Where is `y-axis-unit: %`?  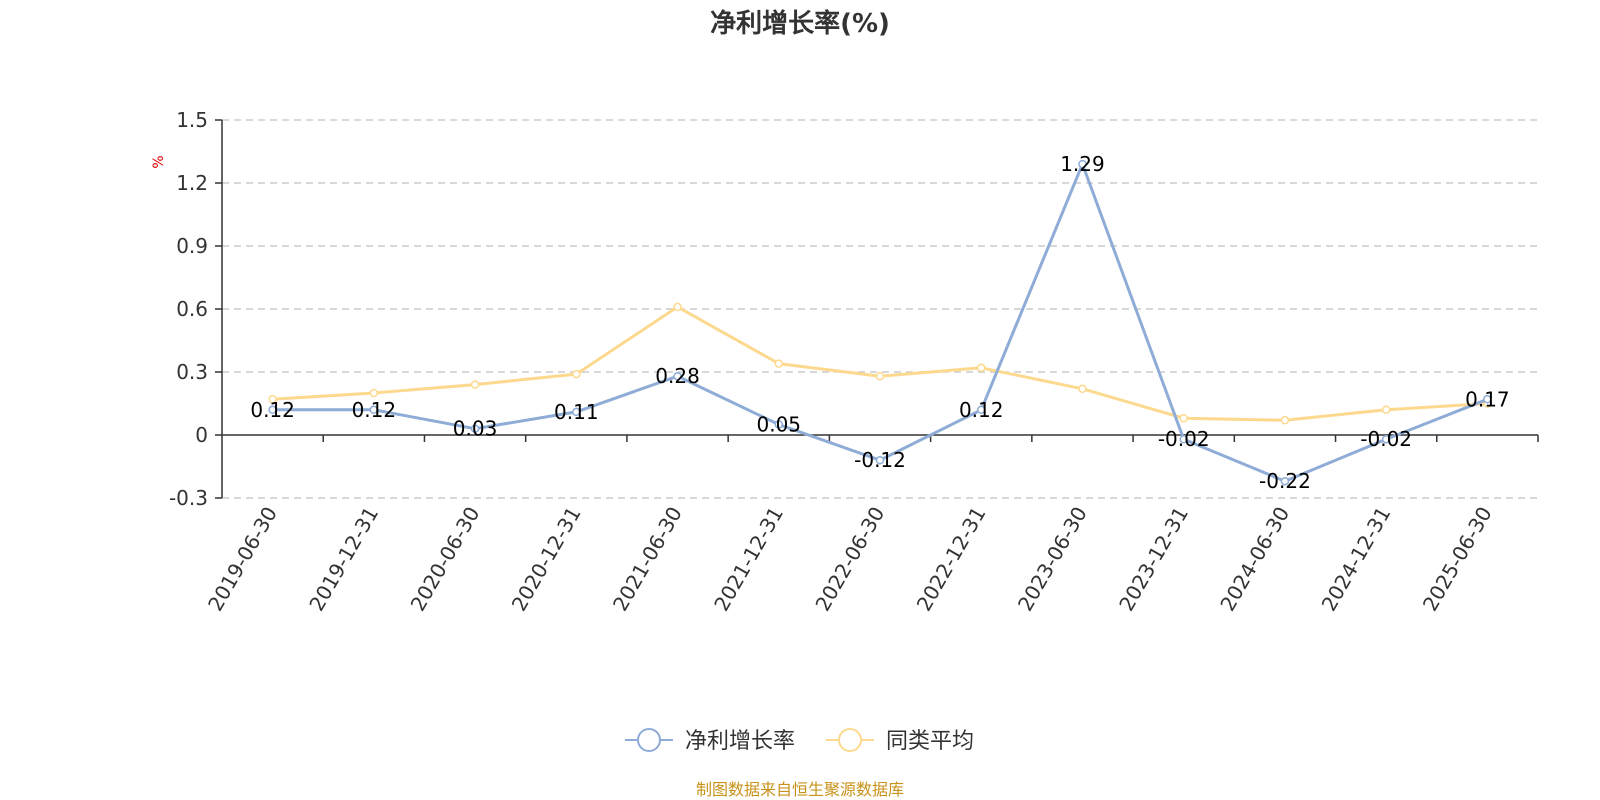 y-axis-unit: % is located at coordinates (159, 161).